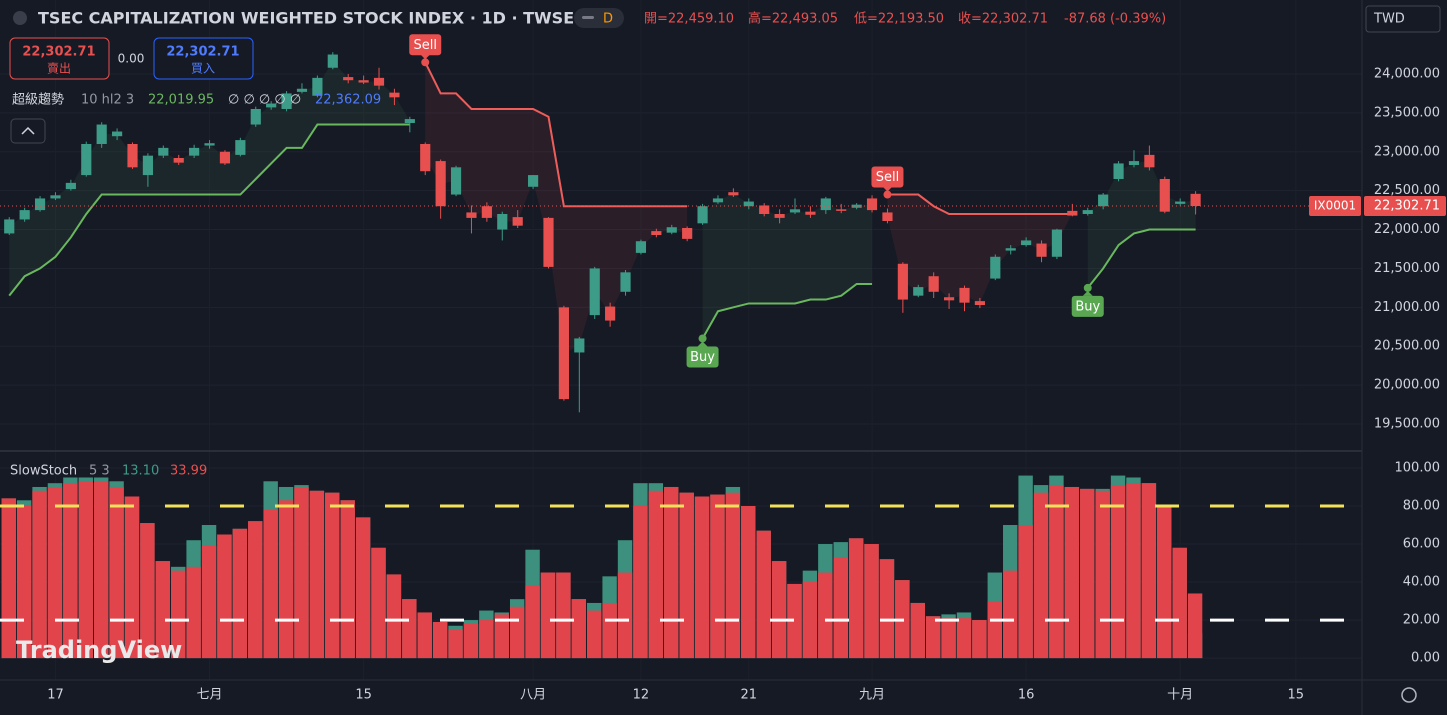 This screenshot has height=715, width=1447. I want to click on ohlc-low: 低=22,193.50, so click(899, 19).